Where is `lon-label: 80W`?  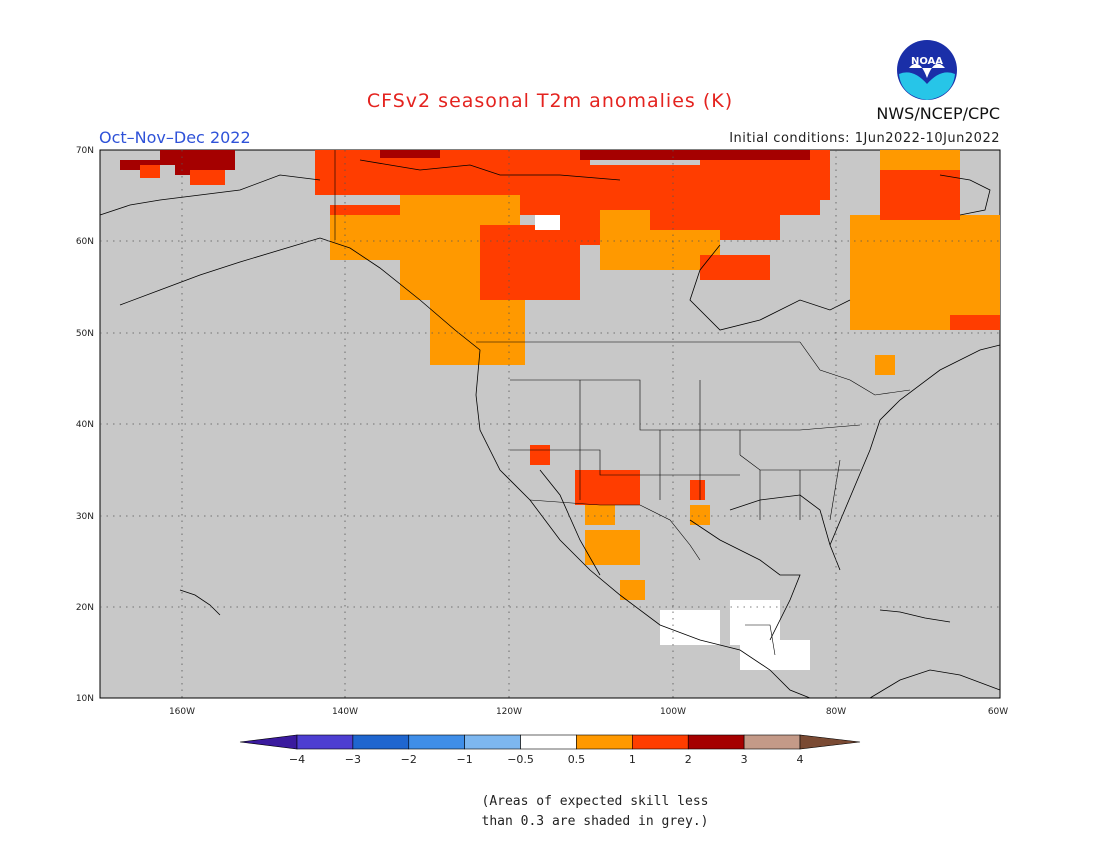
lon-label: 80W is located at coordinates (836, 712).